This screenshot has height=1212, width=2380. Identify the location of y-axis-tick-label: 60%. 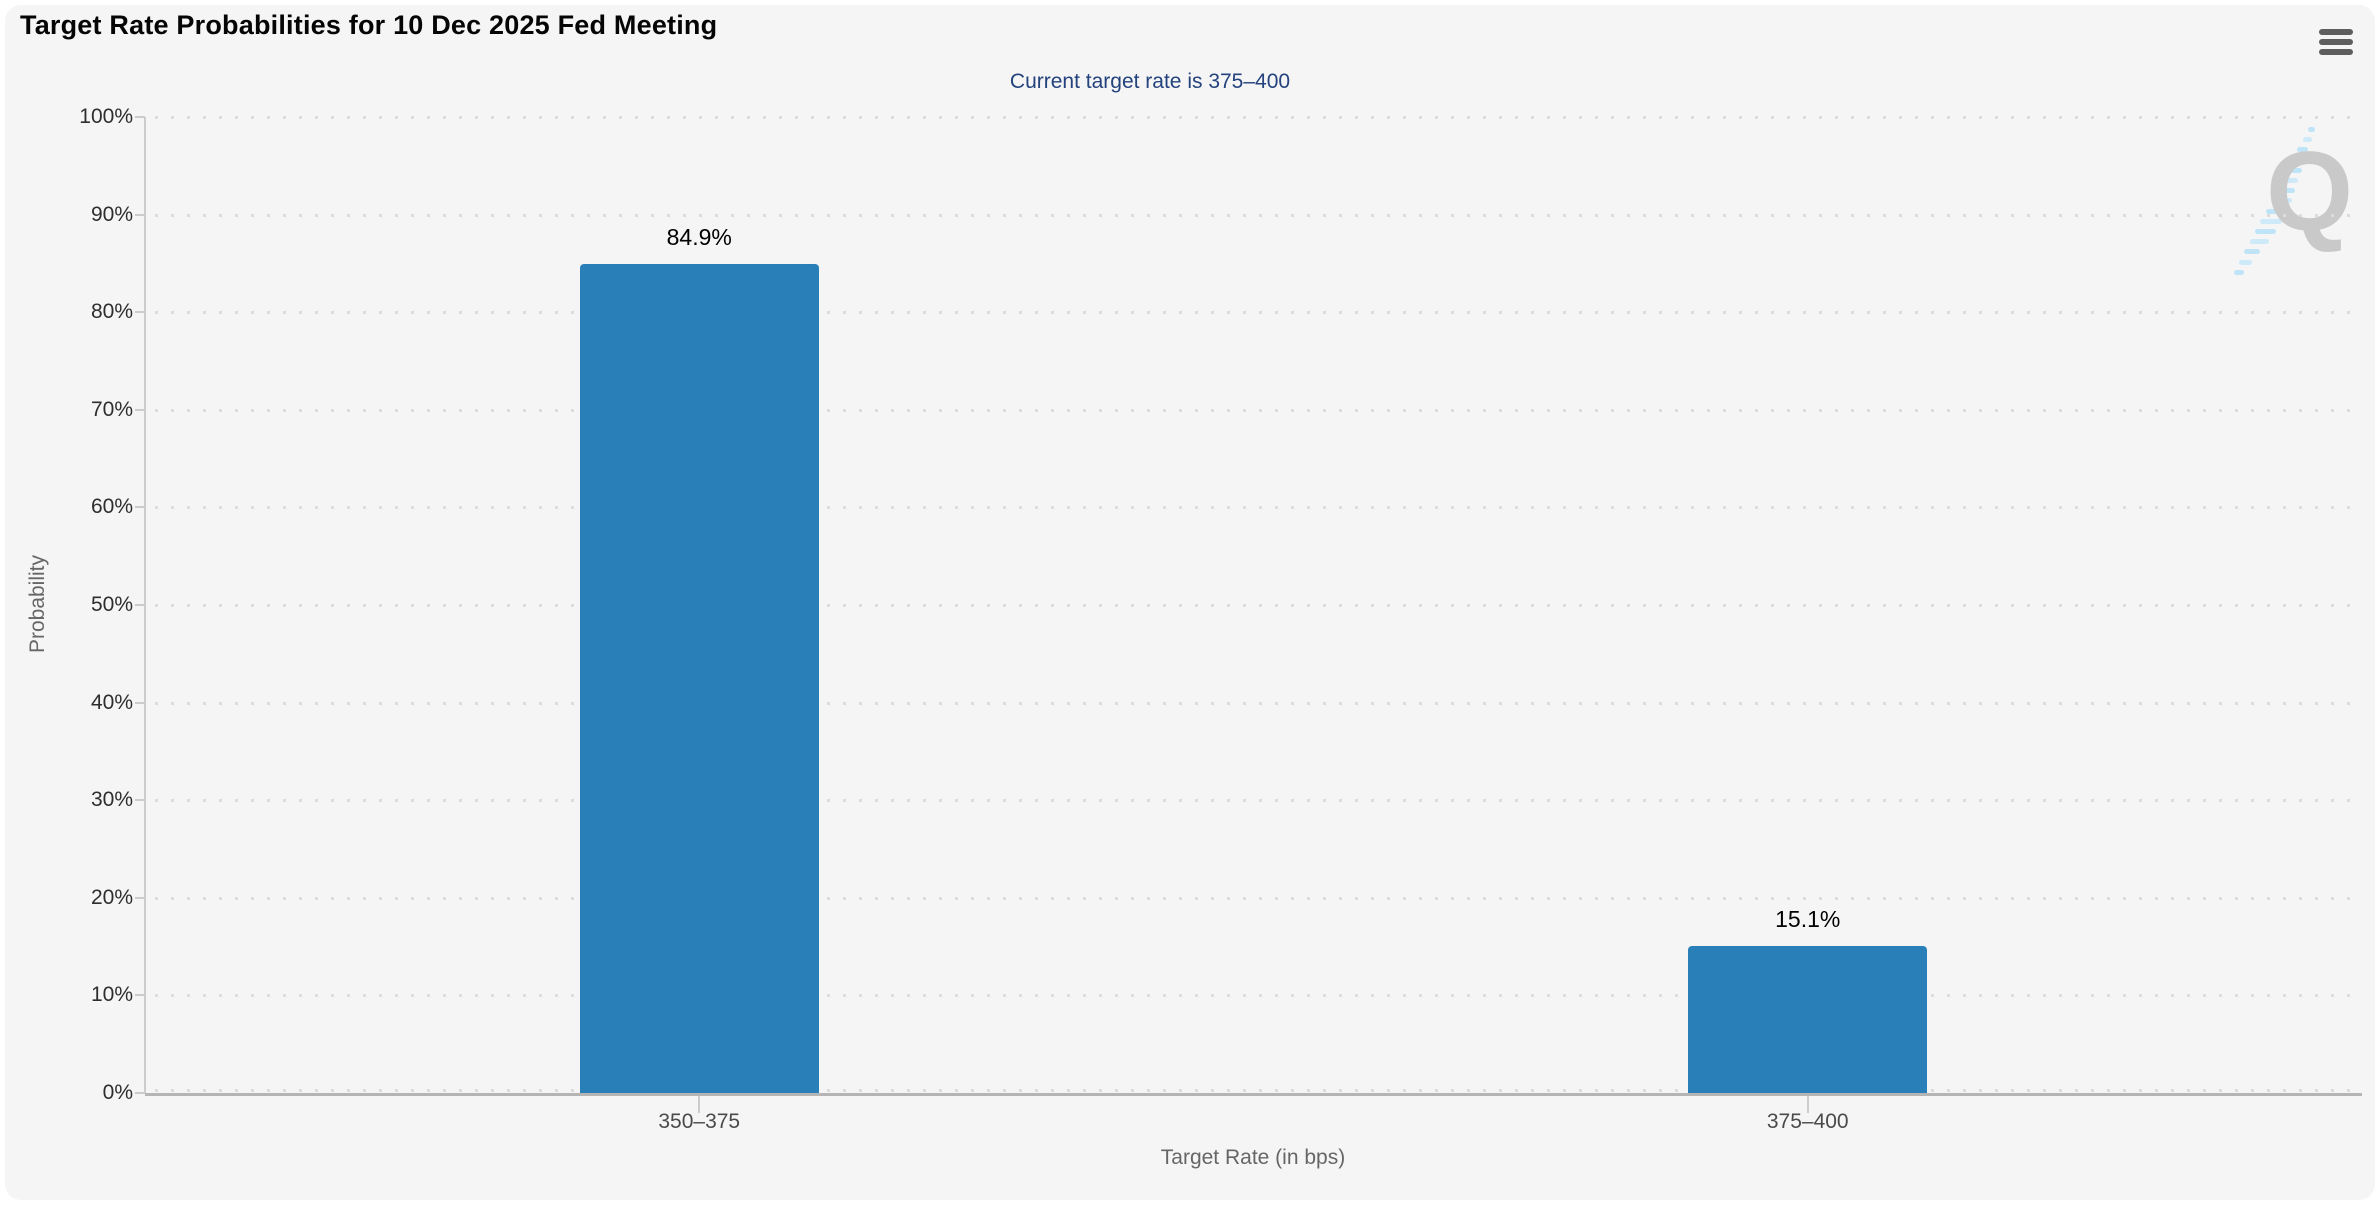
(111, 507).